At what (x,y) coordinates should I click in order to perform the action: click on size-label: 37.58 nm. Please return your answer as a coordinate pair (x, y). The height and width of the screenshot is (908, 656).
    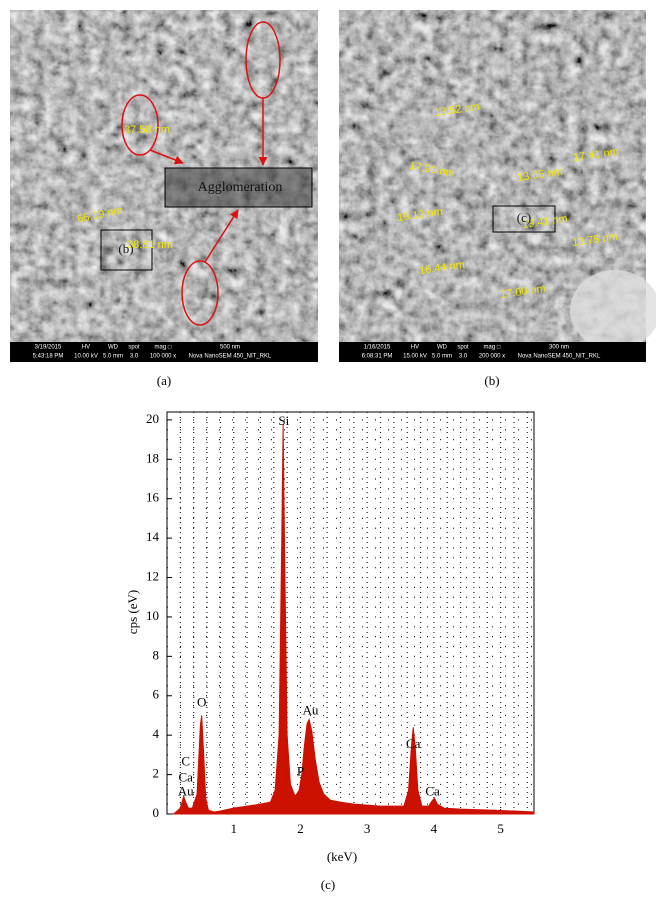
    Looking at the image, I should click on (147, 130).